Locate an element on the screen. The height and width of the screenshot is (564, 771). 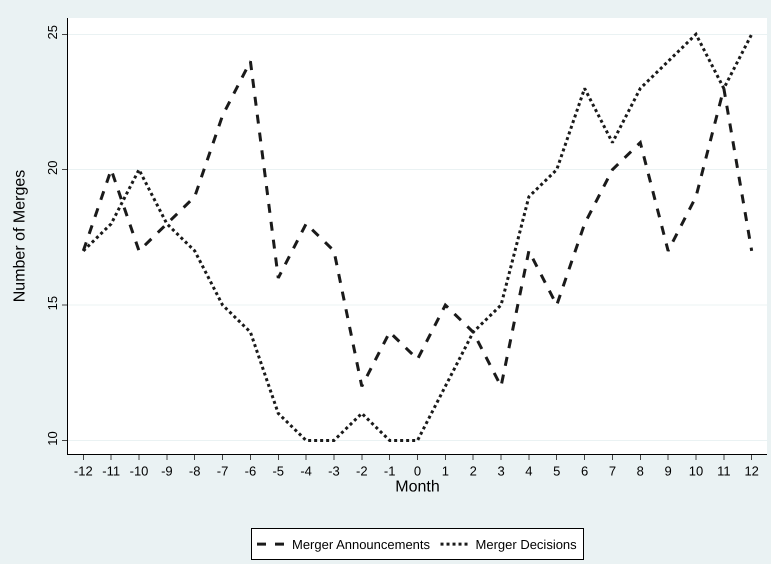
x-tick-label: 11 is located at coordinates (724, 471).